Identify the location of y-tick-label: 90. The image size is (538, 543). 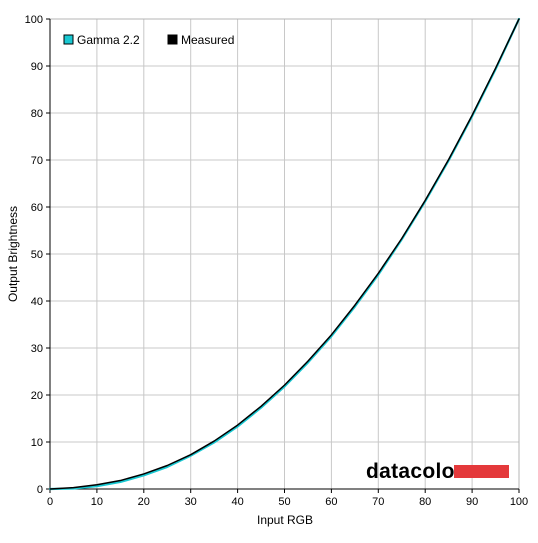
(37, 67).